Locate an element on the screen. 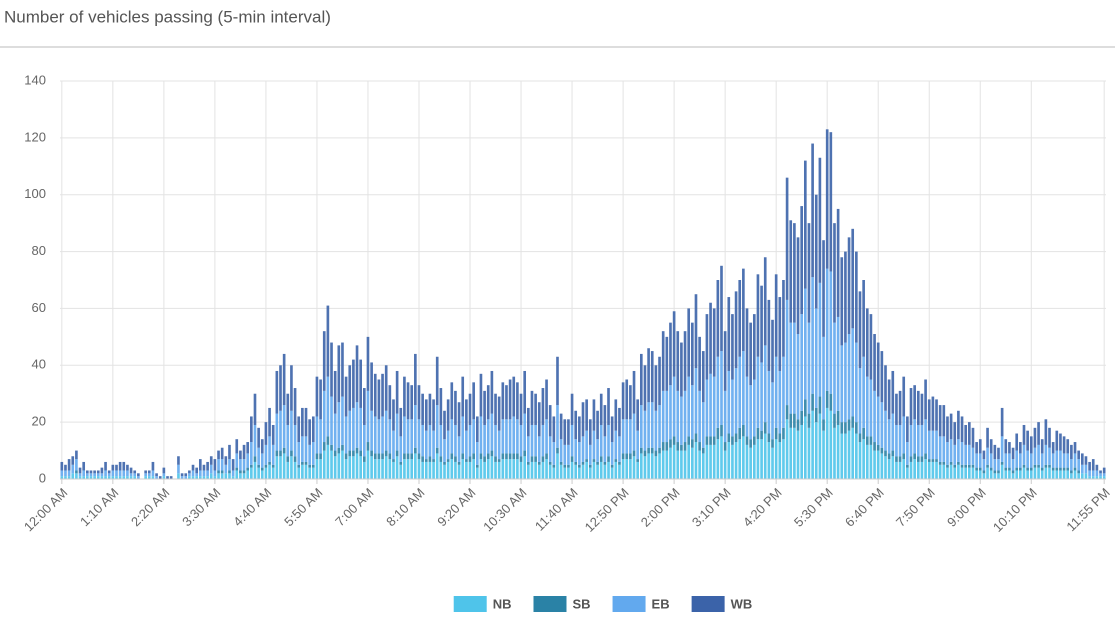 The image size is (1115, 617). legend-swatch is located at coordinates (550, 604).